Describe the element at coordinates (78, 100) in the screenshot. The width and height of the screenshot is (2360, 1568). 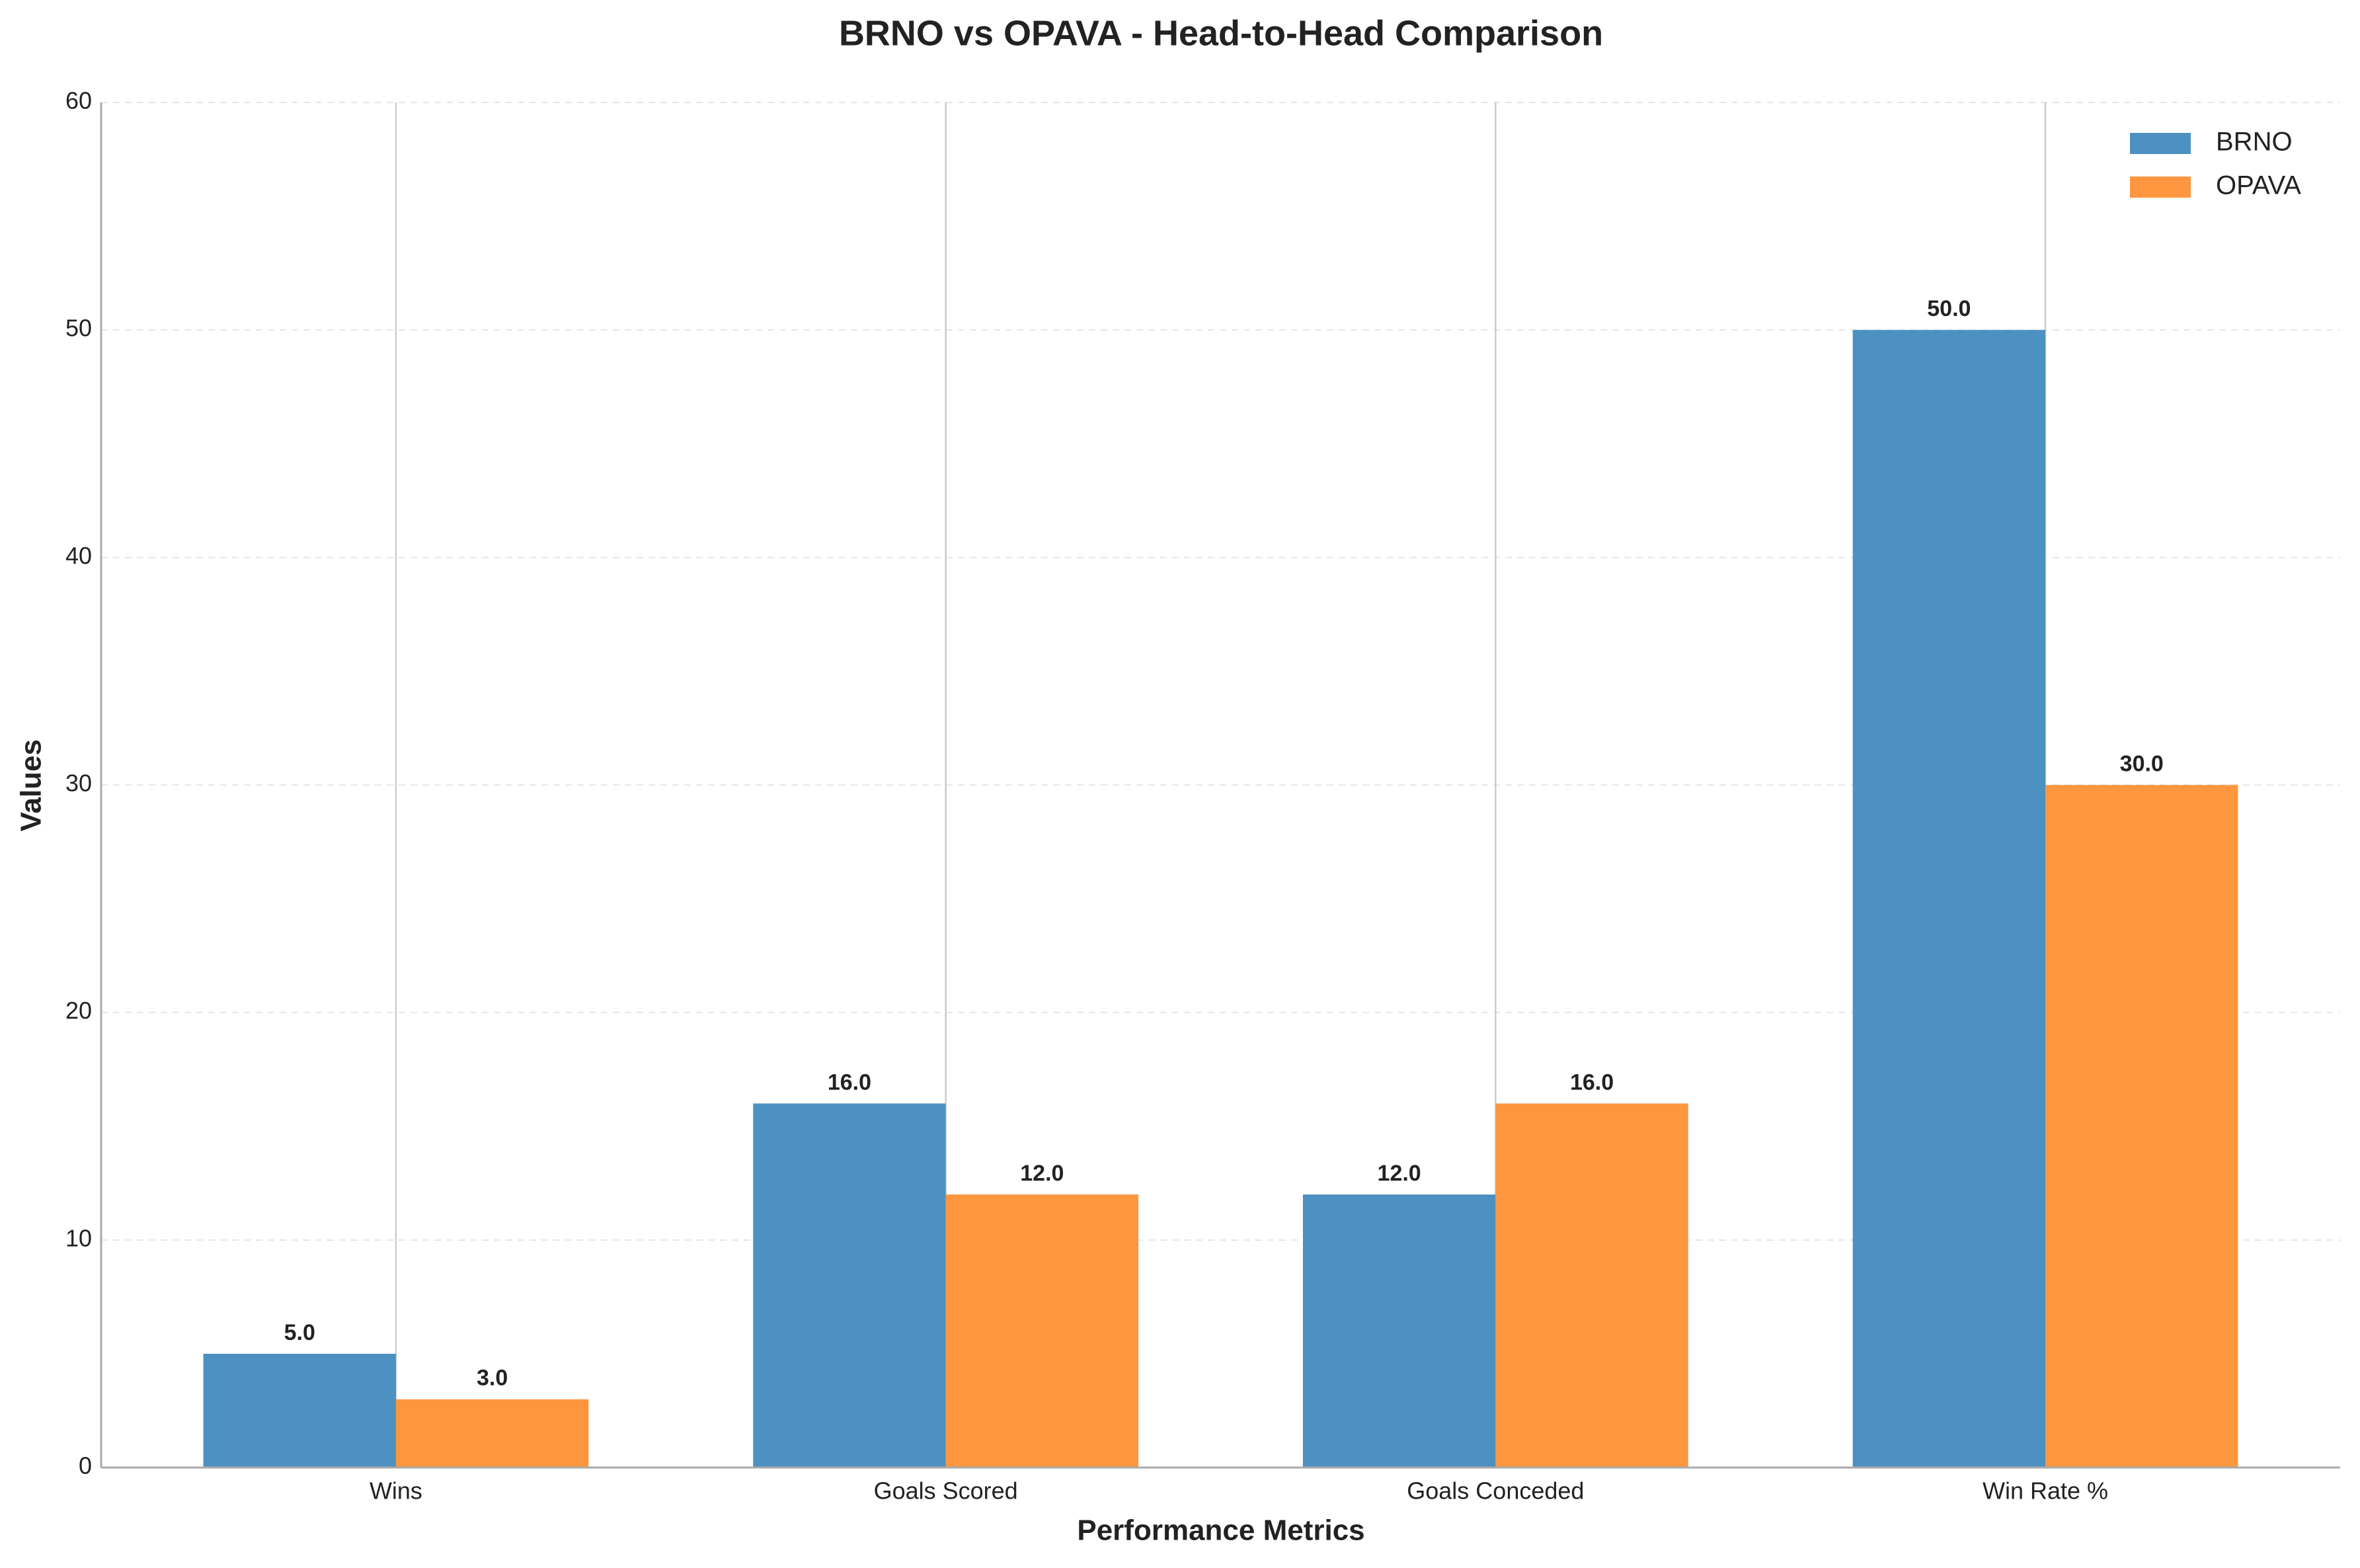
I see `y-tick-label: 60` at that location.